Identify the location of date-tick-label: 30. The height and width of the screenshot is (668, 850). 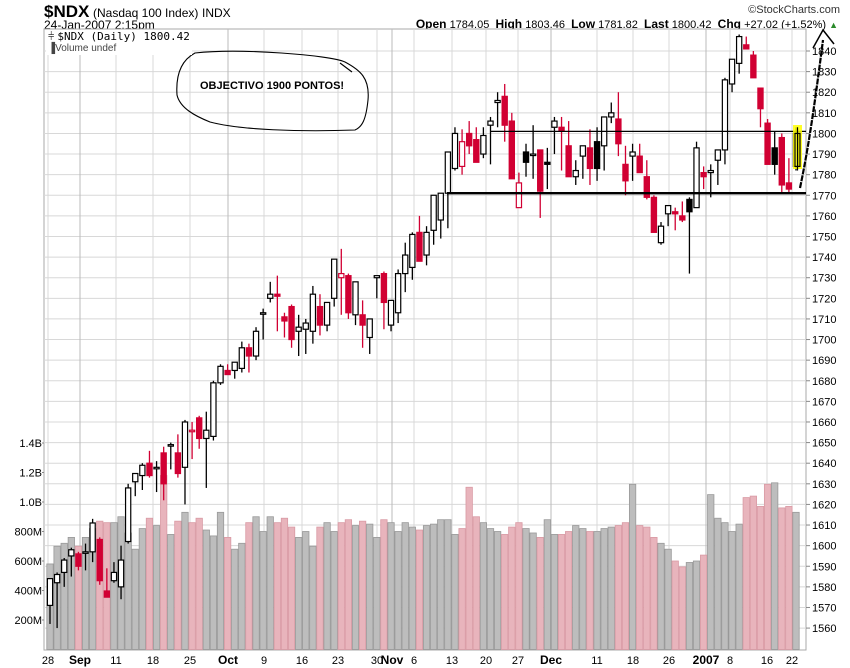
(377, 661).